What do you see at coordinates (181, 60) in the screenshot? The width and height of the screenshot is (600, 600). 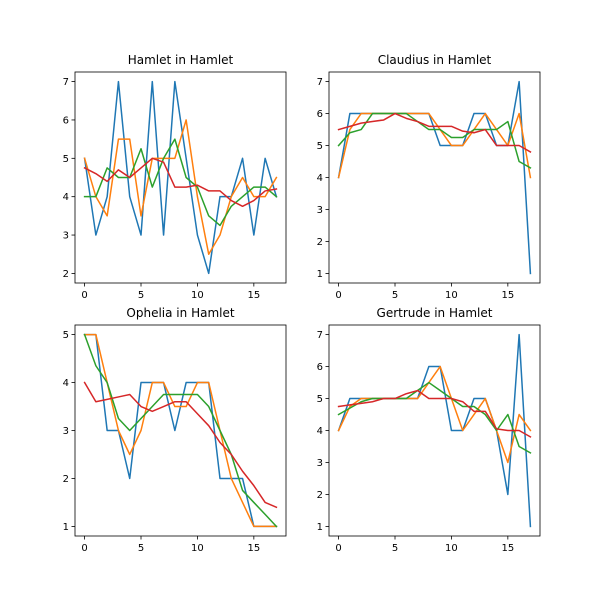 I see `chart-title: Hamlet in Hamlet` at bounding box center [181, 60].